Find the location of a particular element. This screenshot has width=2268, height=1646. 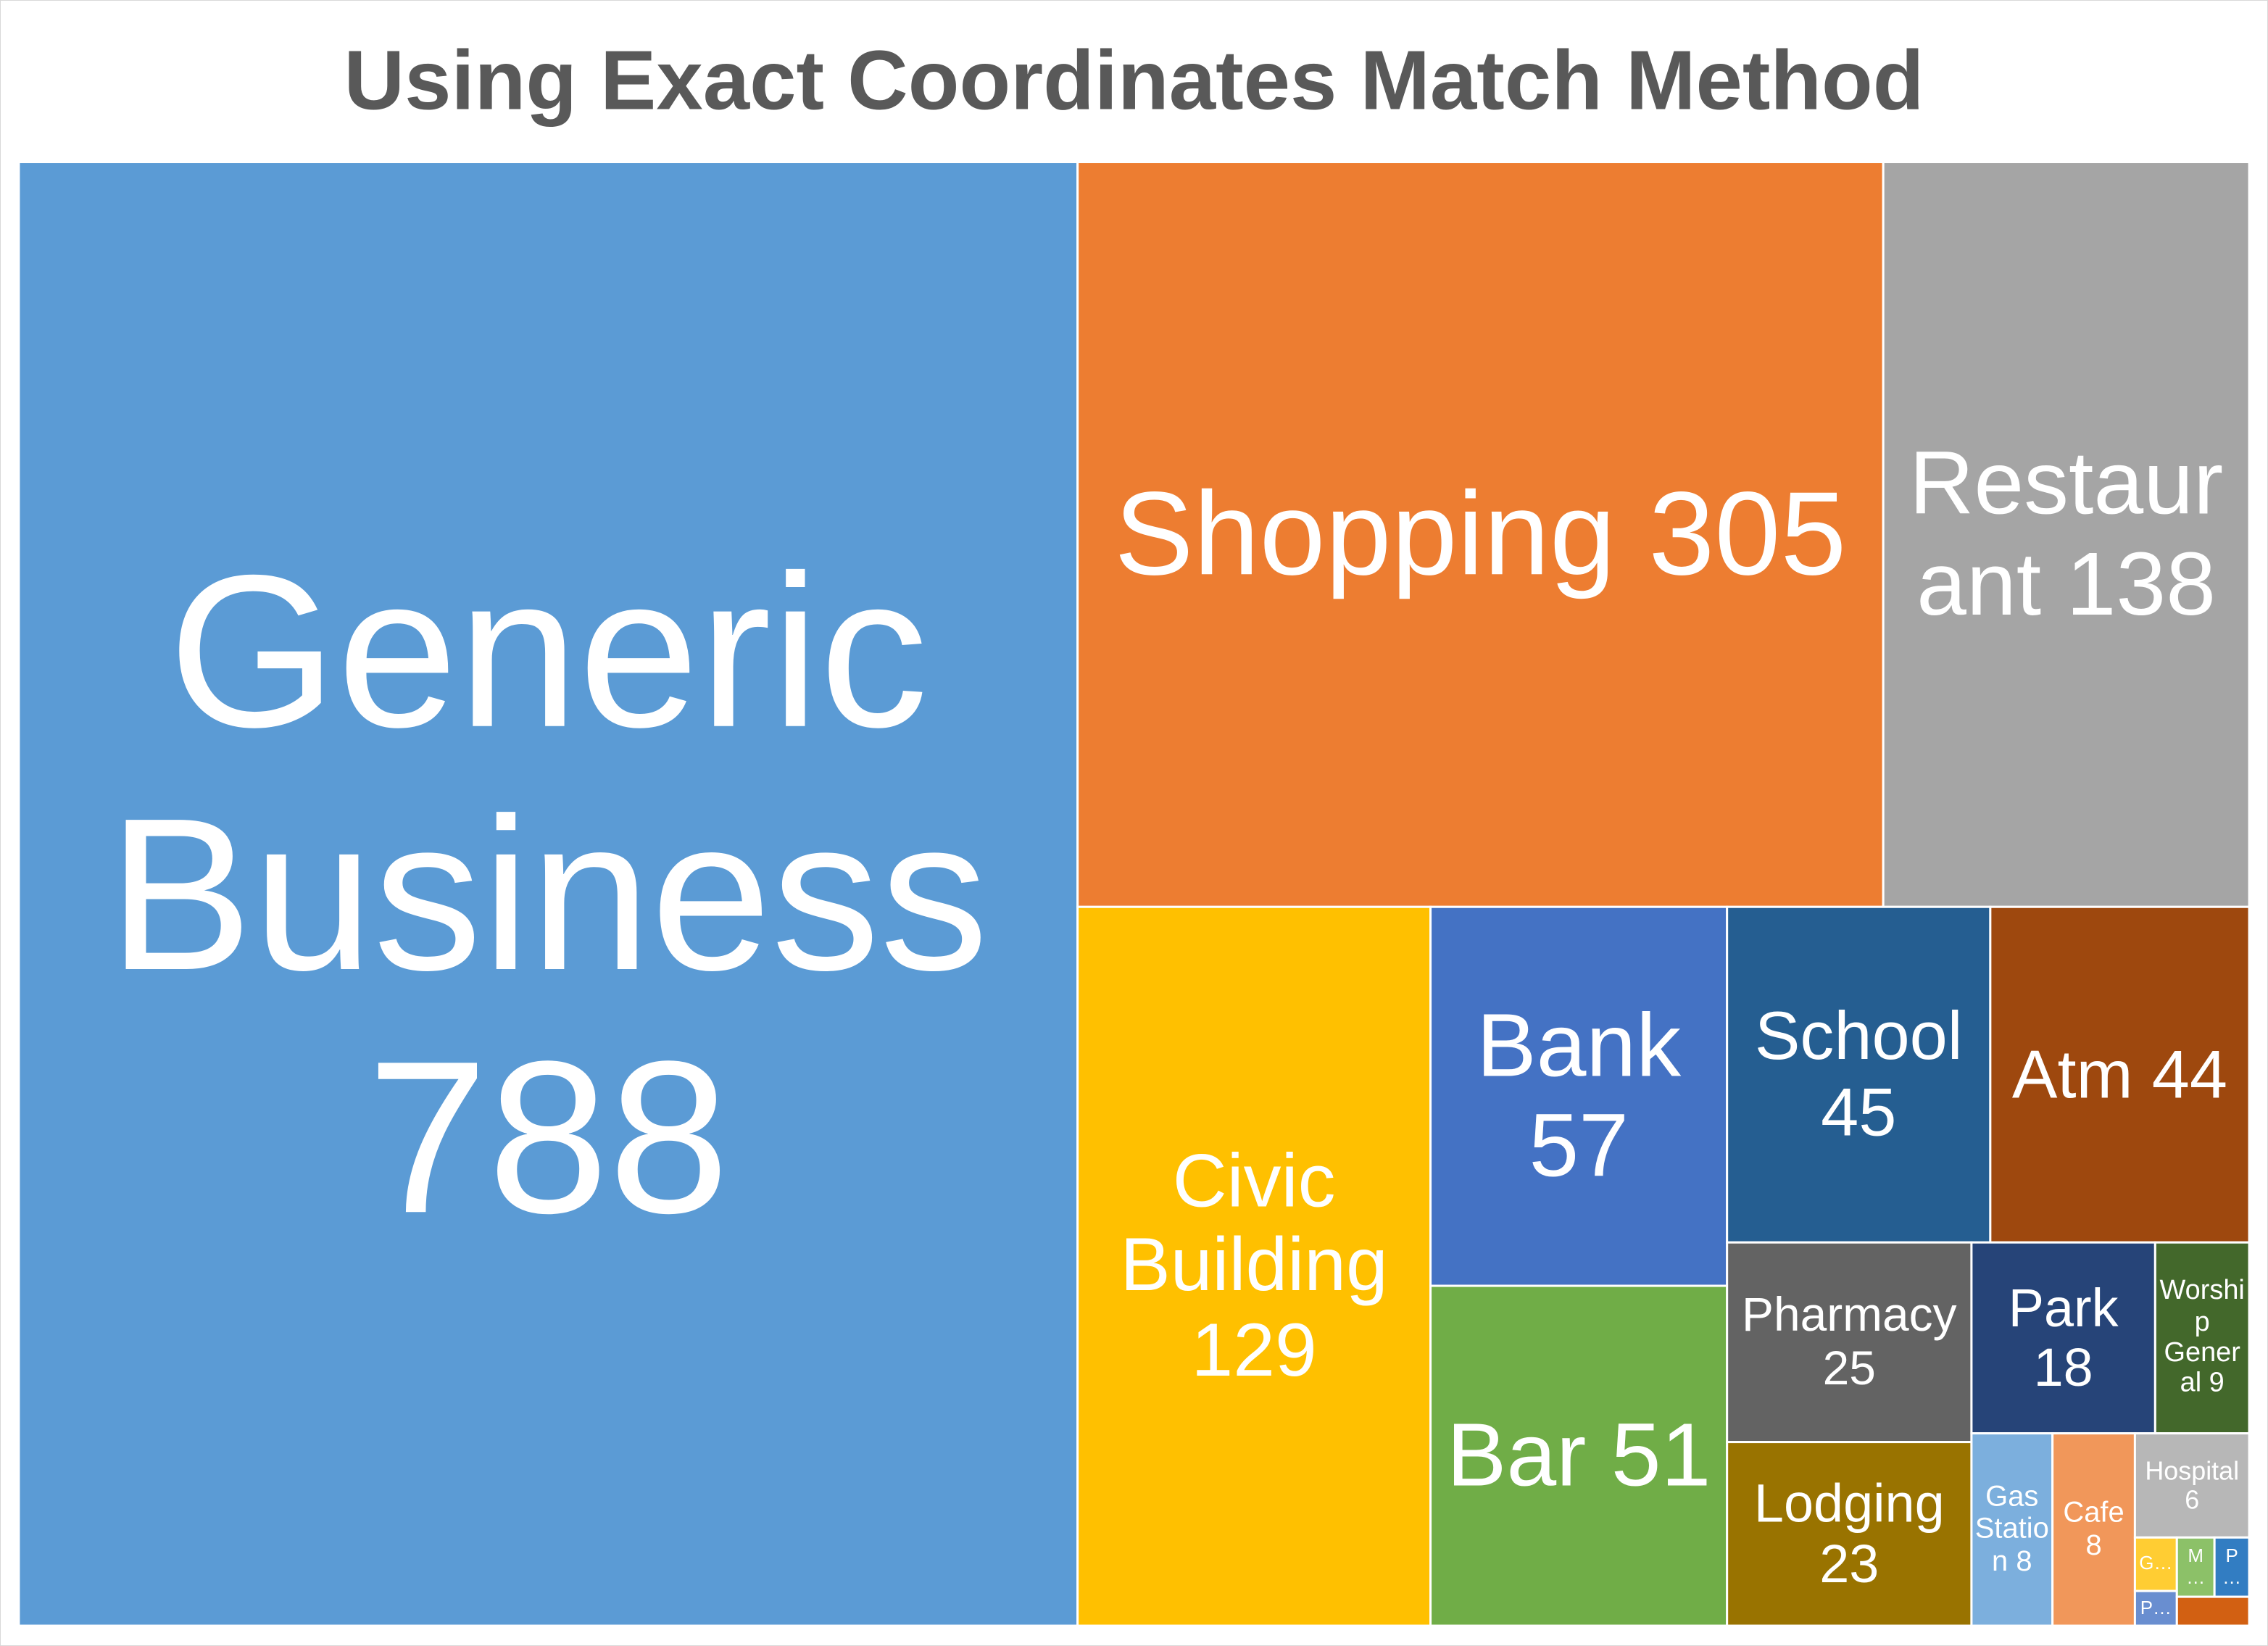

tile-label-text: Gas Station 8 is located at coordinates (2012, 1529).